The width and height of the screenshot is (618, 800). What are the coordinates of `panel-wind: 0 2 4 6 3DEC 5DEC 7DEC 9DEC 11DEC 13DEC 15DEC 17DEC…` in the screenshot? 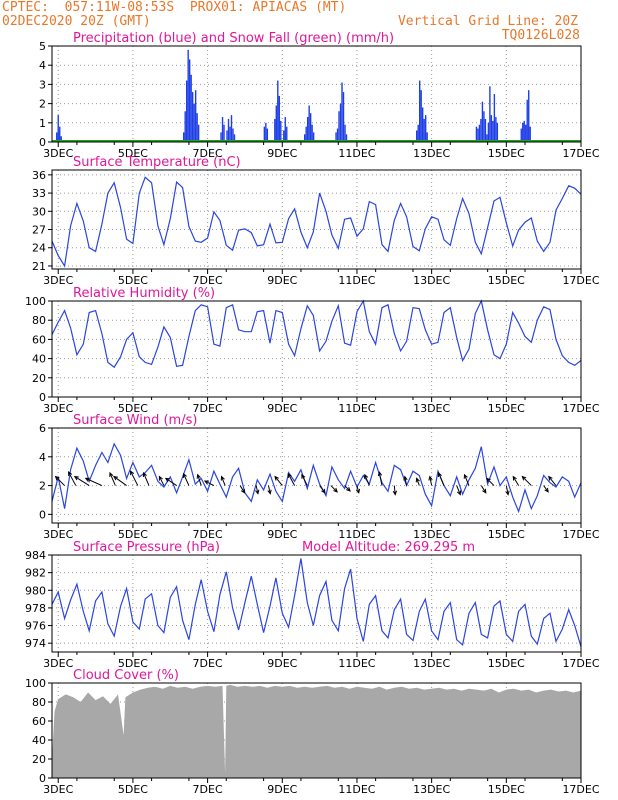 It's located at (319, 477).